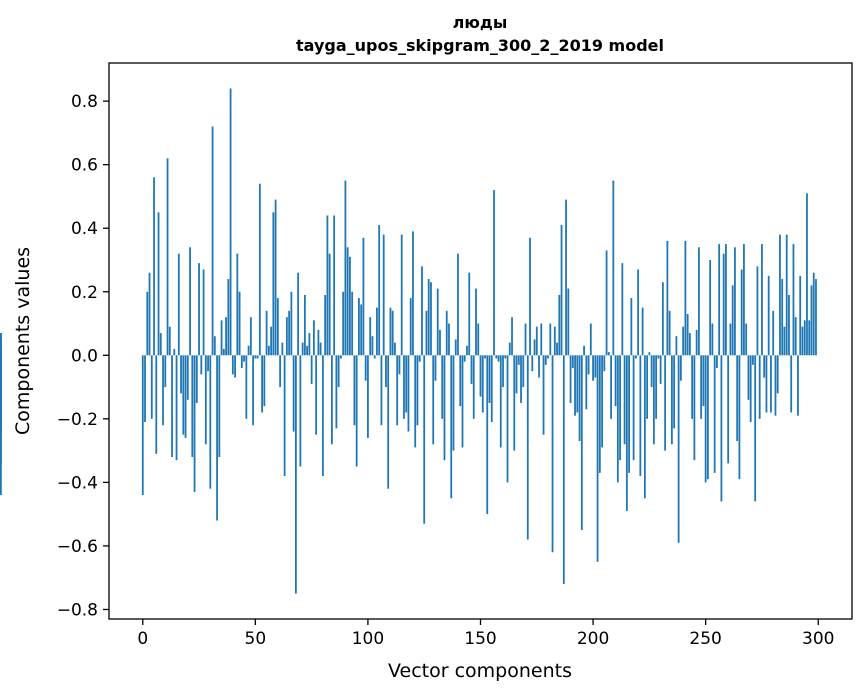 This screenshot has height=696, width=867. Describe the element at coordinates (142, 639) in the screenshot. I see `x-tick-label: 0` at that location.